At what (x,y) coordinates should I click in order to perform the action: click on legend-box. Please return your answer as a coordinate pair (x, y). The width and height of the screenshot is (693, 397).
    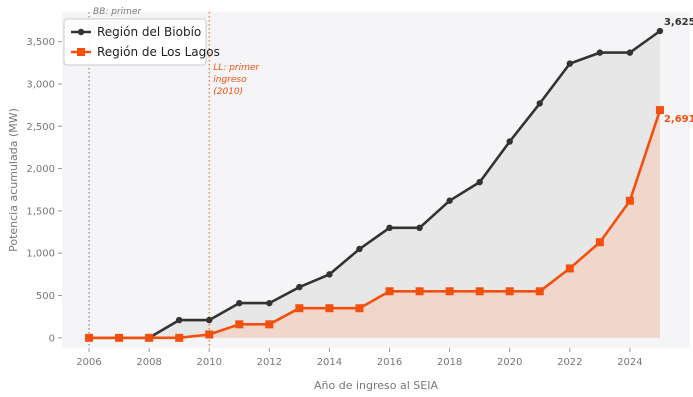
    Looking at the image, I should click on (135, 42).